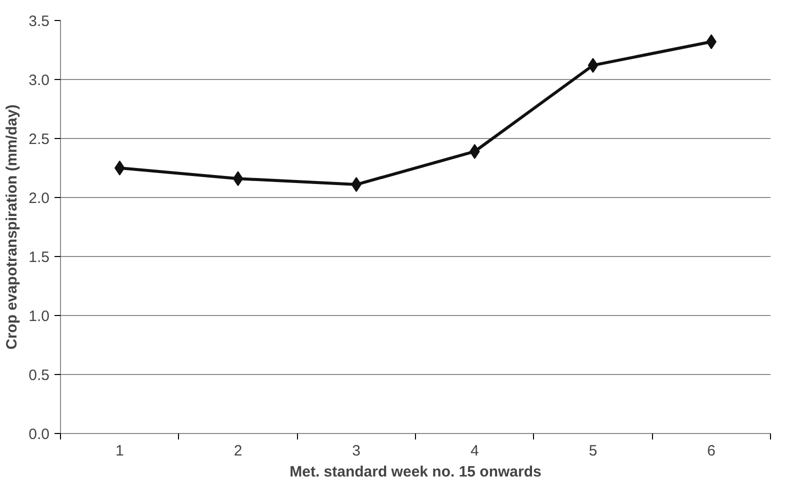  What do you see at coordinates (356, 451) in the screenshot?
I see `x-tick-label: 3` at bounding box center [356, 451].